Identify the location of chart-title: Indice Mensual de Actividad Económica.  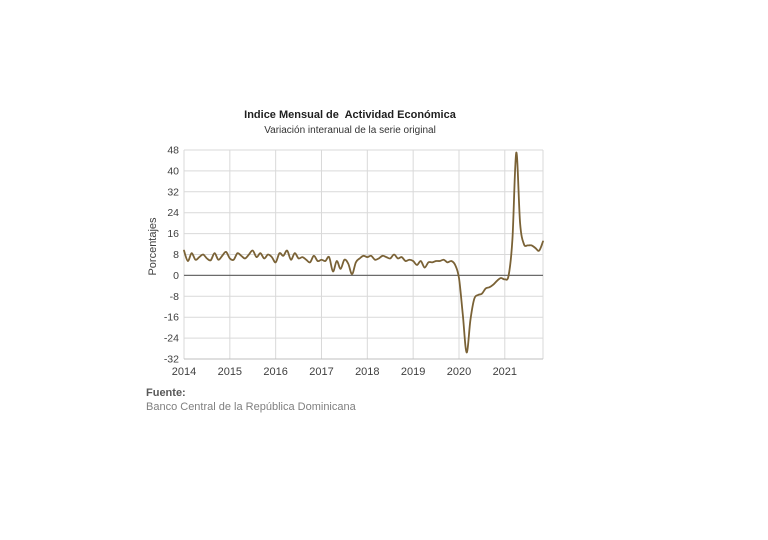
(350, 115).